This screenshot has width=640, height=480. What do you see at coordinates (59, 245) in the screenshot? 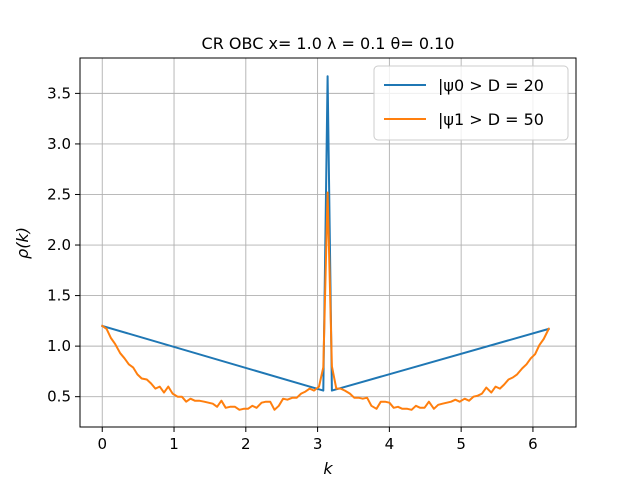
I see `y-tick-label: 2.0` at bounding box center [59, 245].